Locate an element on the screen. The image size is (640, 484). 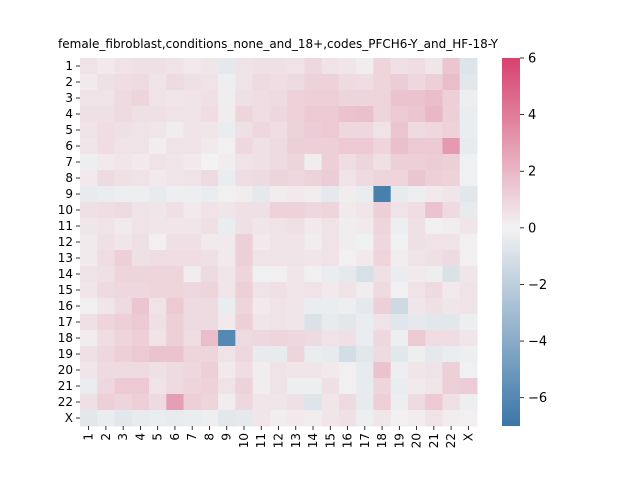
heatmap-cell-4-X is located at coordinates (468, 114).